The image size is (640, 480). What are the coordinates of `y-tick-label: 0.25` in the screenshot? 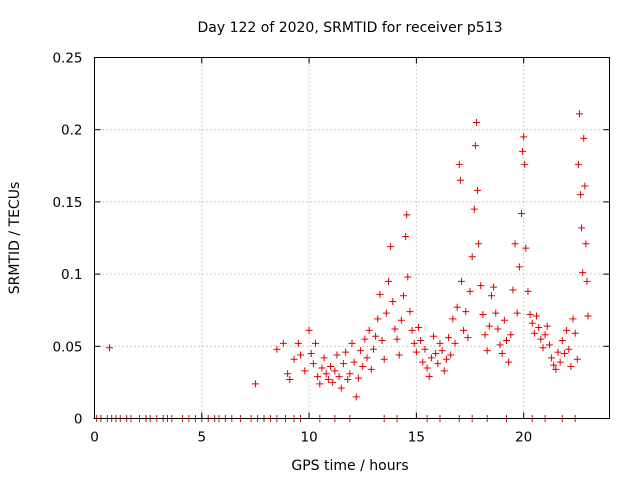 It's located at (67, 59).